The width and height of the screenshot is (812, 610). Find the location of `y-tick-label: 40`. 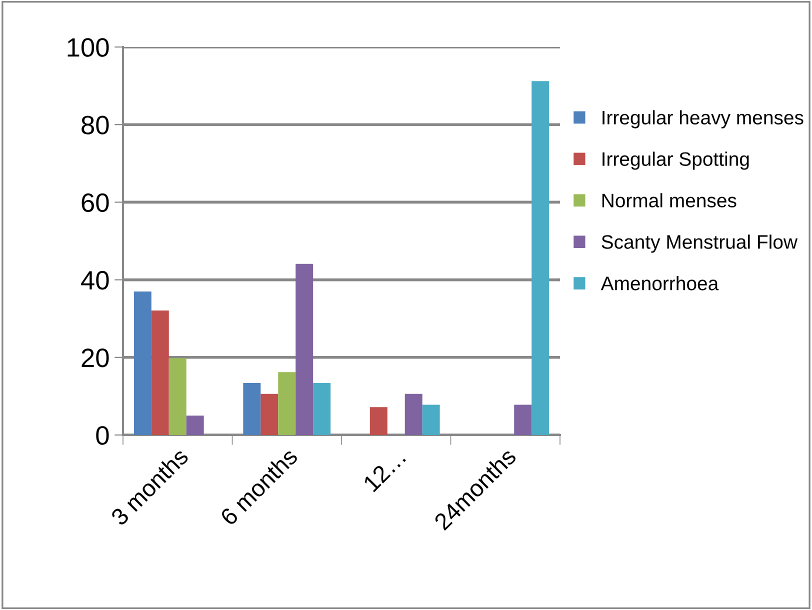

y-tick-label: 40 is located at coordinates (95, 280).